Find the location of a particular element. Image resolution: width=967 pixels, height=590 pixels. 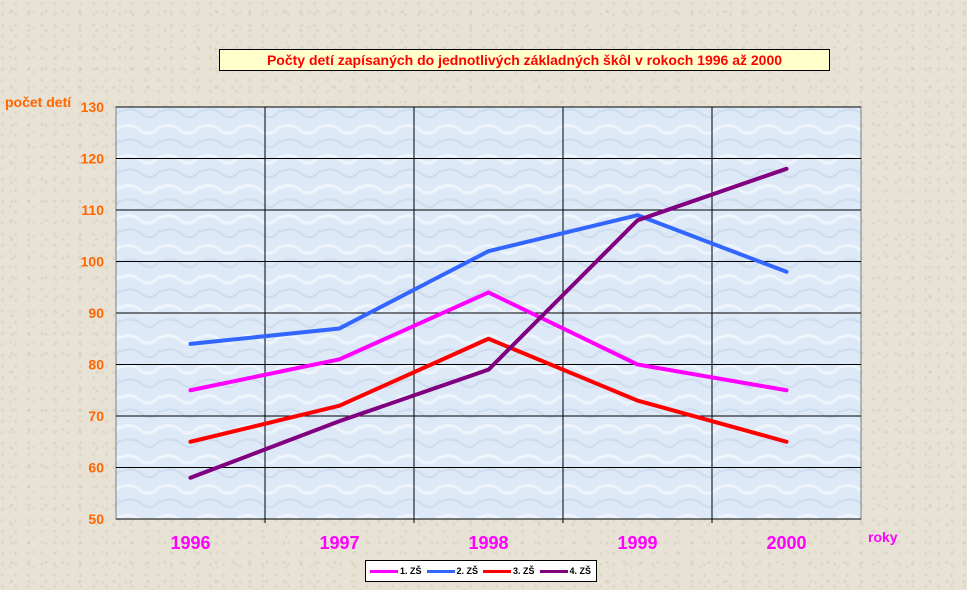

y-axis-ticks: 50 60 70 80 90 100 110 120 130 is located at coordinates (93, 313).